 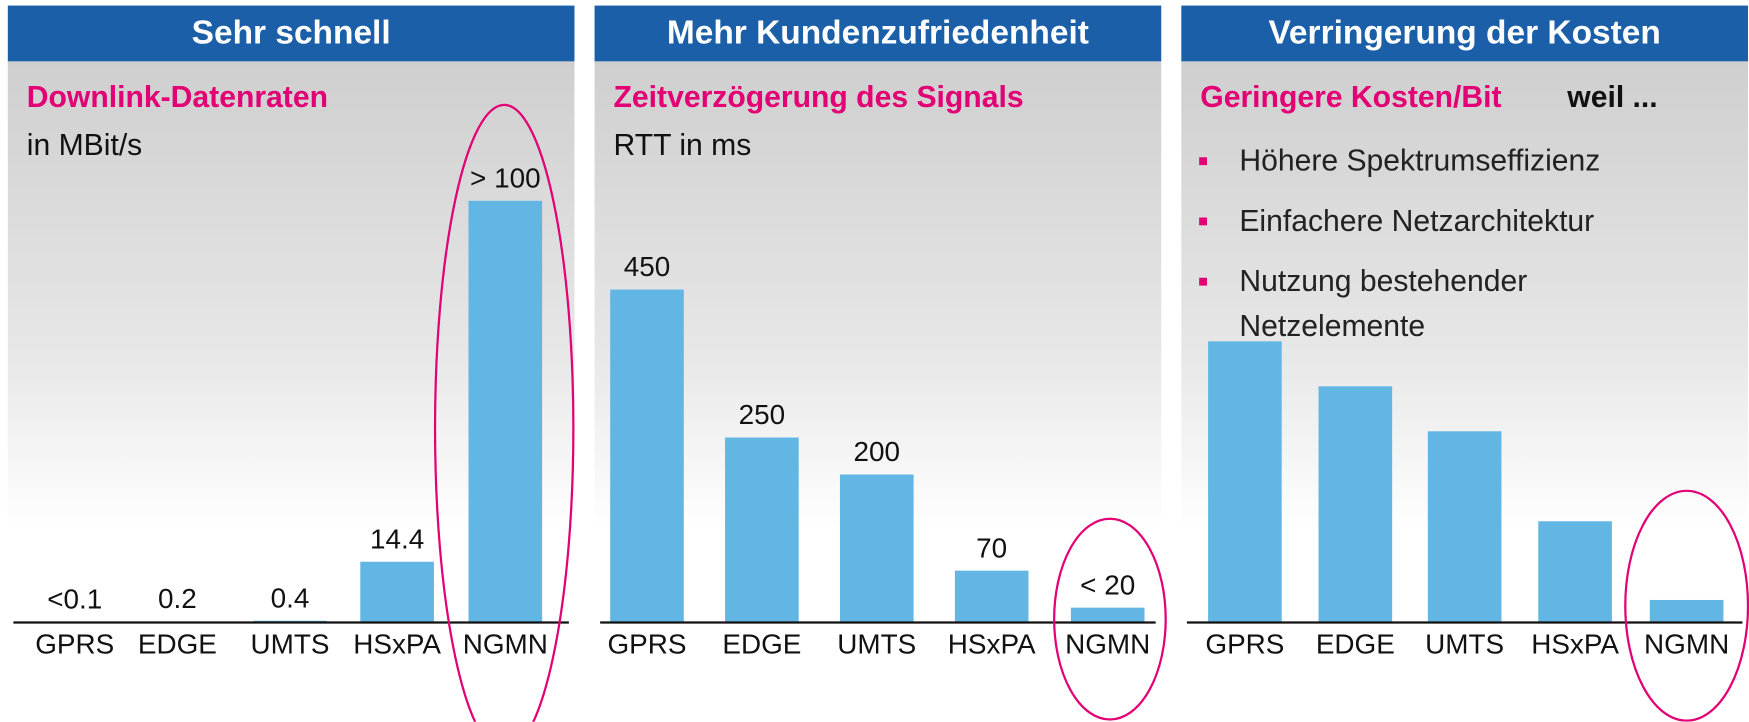 What do you see at coordinates (290, 597) in the screenshot?
I see `value-label: 0.4` at bounding box center [290, 597].